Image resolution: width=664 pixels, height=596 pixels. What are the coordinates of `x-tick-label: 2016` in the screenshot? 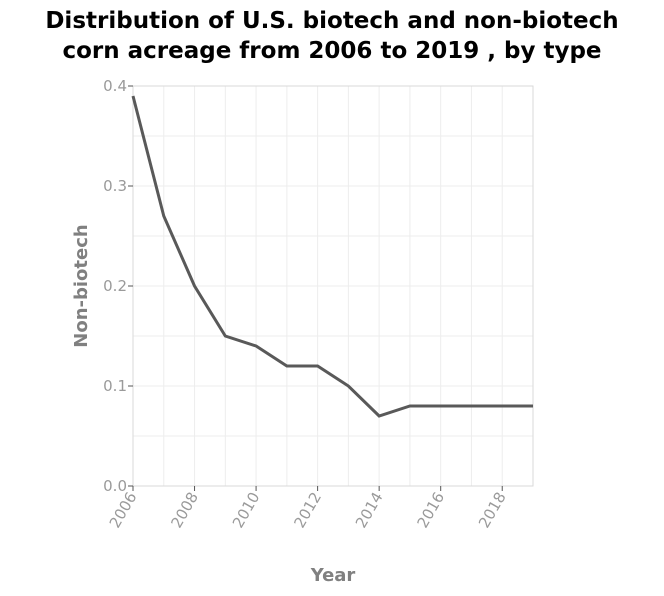 It's located at (430, 510).